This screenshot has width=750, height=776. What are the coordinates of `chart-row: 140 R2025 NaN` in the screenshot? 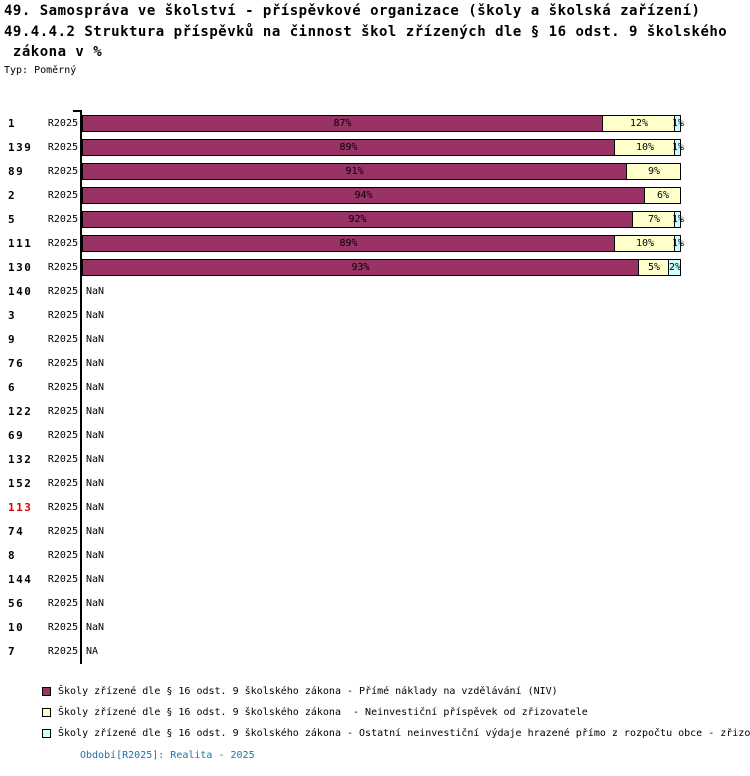 It's located at (375, 291).